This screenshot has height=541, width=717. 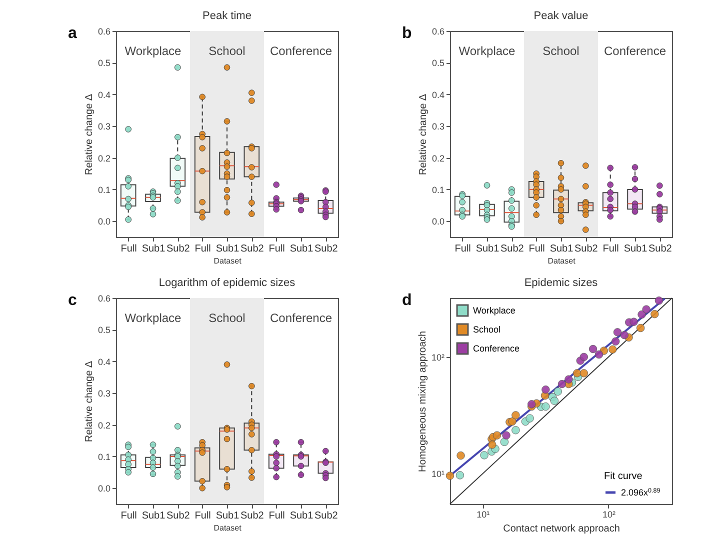 I want to click on x-tick-label: 10², so click(x=609, y=515).